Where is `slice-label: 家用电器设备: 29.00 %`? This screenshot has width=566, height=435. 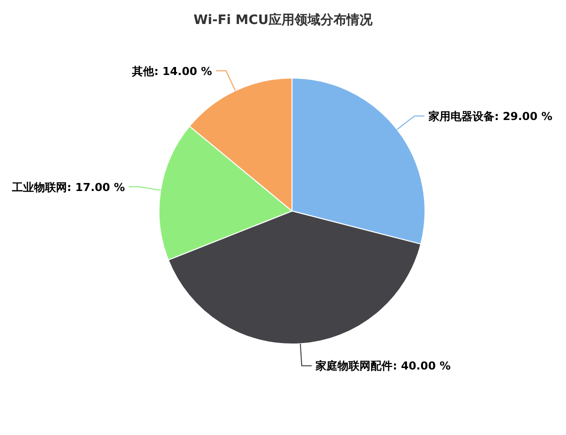 slice-label: 家用电器设备: 29.00 % is located at coordinates (489, 116).